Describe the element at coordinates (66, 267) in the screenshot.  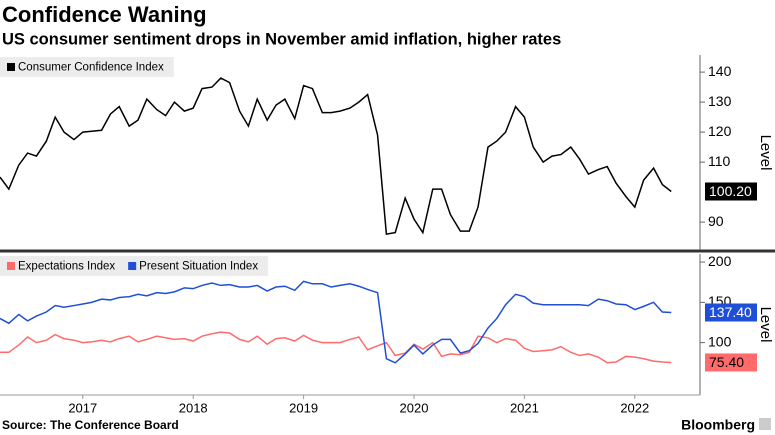
I see `legend-label: Expectations Index` at that location.